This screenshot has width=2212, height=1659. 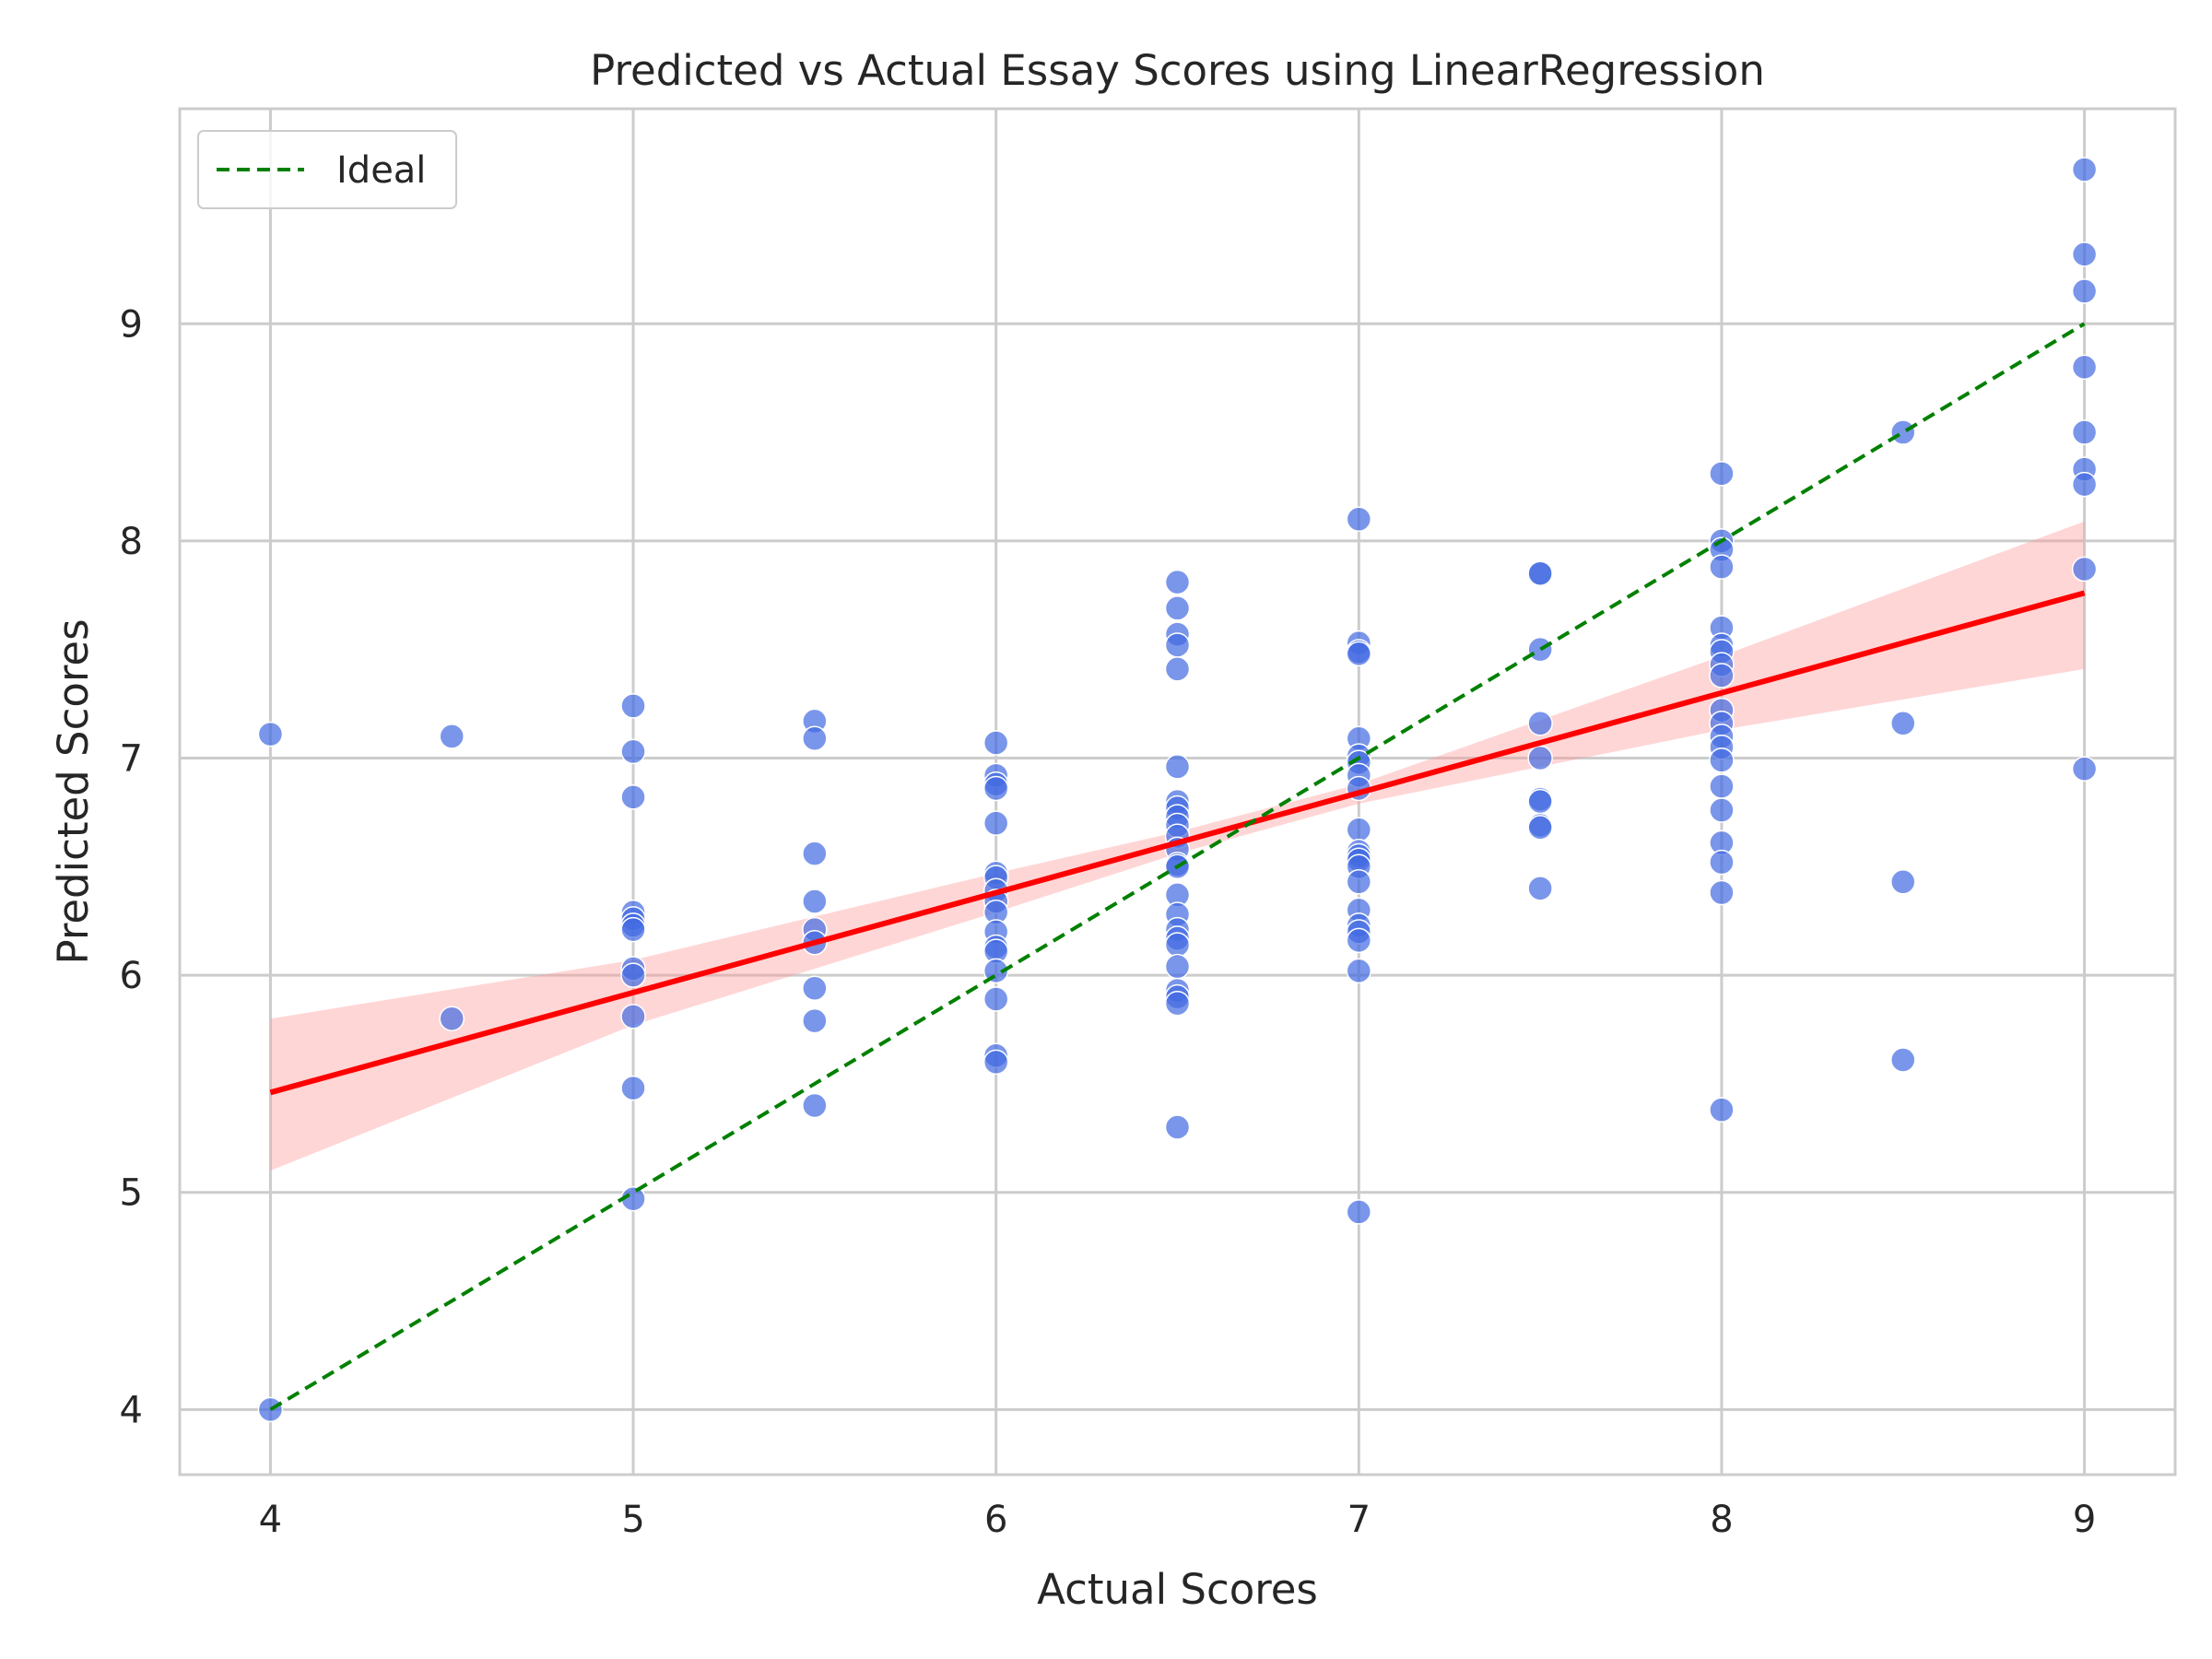 I want to click on legend-box, so click(x=327, y=169).